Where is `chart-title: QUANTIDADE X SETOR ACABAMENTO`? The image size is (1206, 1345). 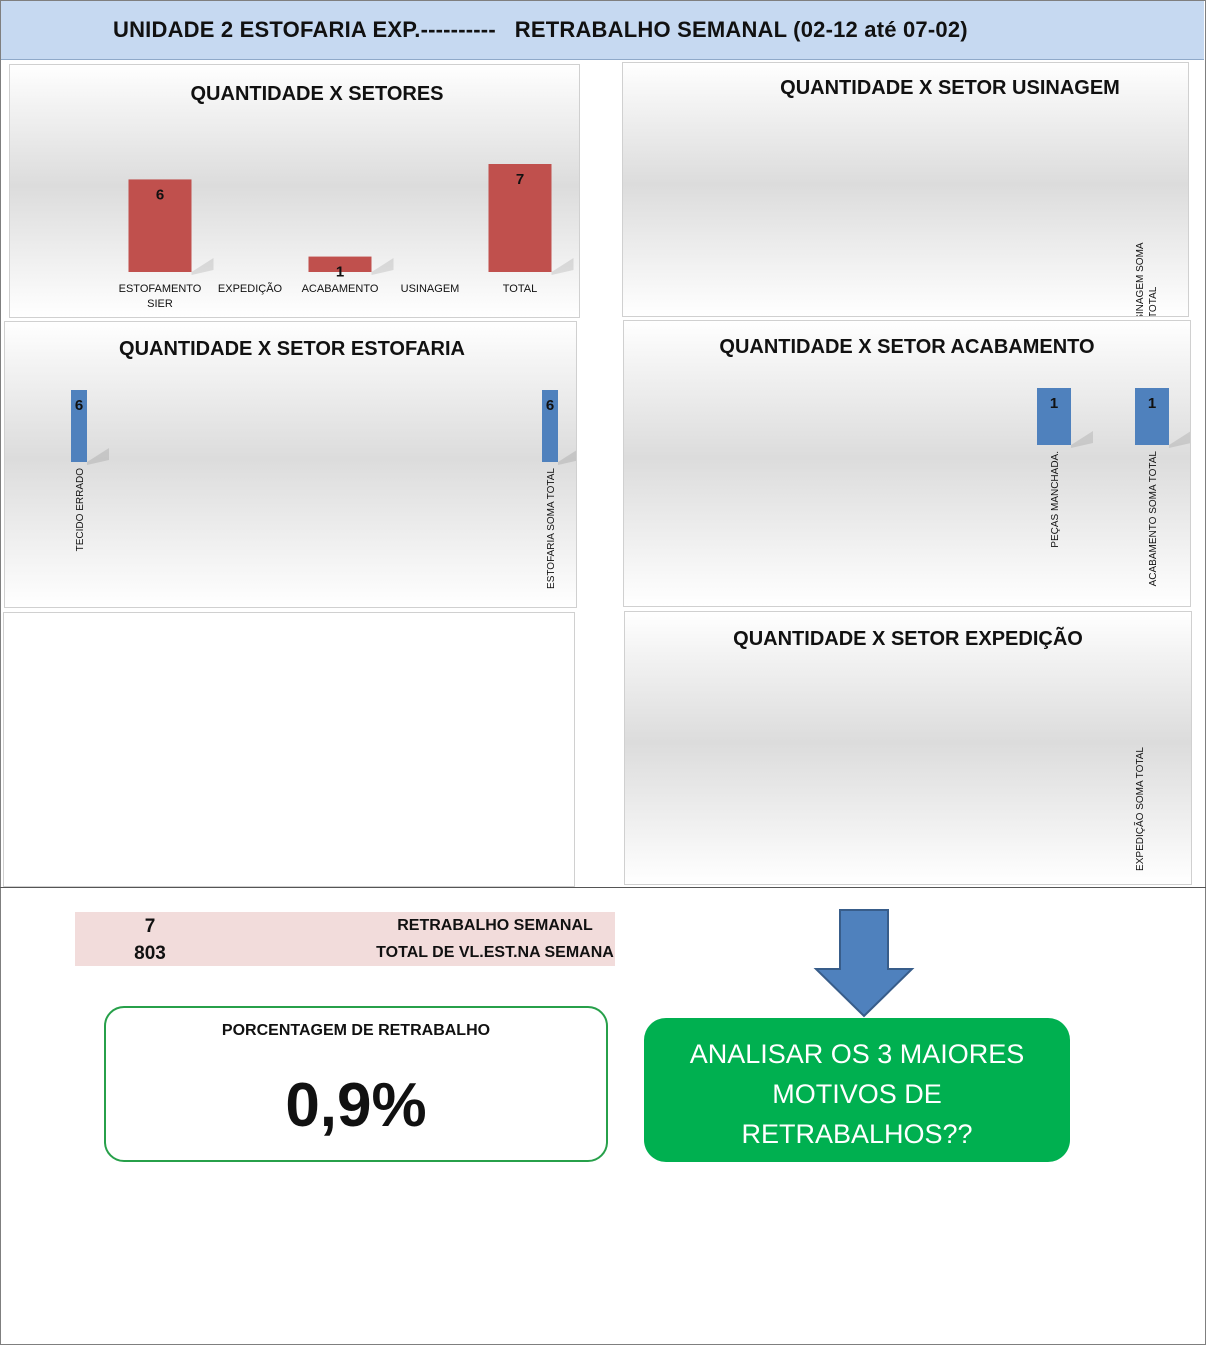
chart-title: QUANTIDADE X SETOR ACABAMENTO is located at coordinates (906, 347).